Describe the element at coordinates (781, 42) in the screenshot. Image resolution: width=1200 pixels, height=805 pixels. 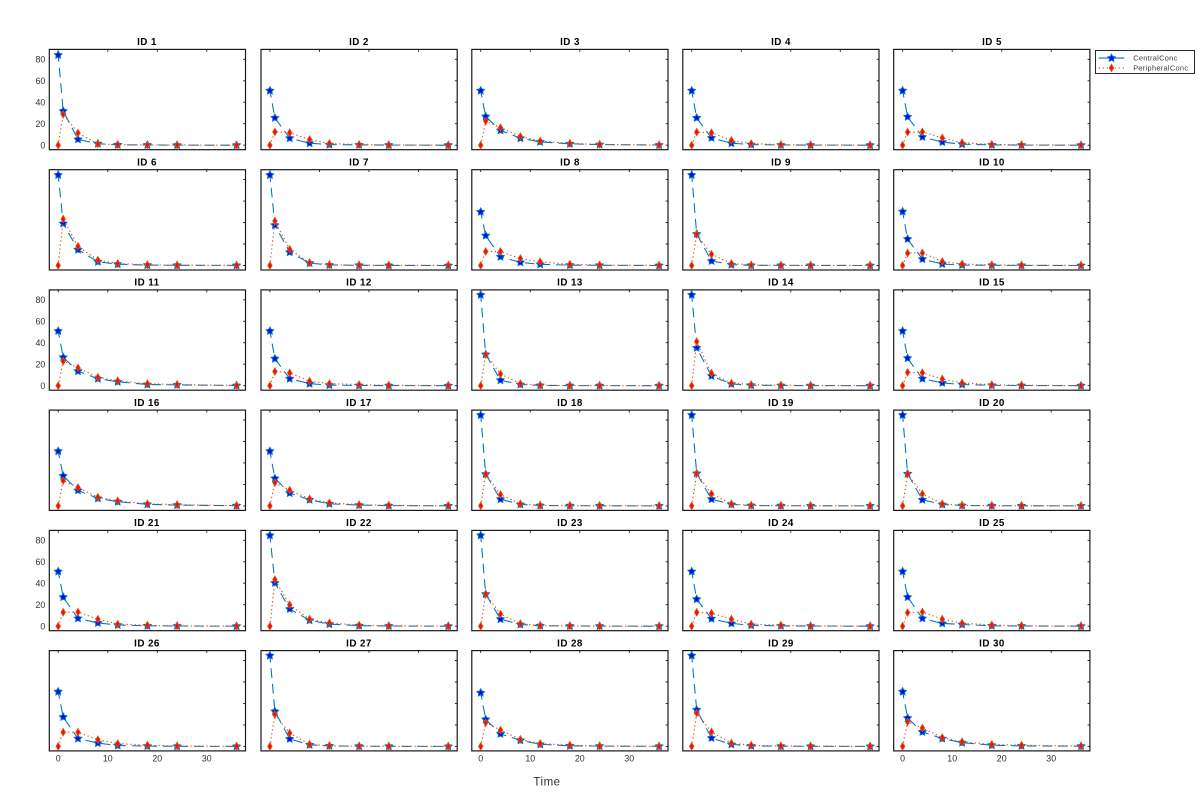
I see `svg-text: ID 4` at that location.